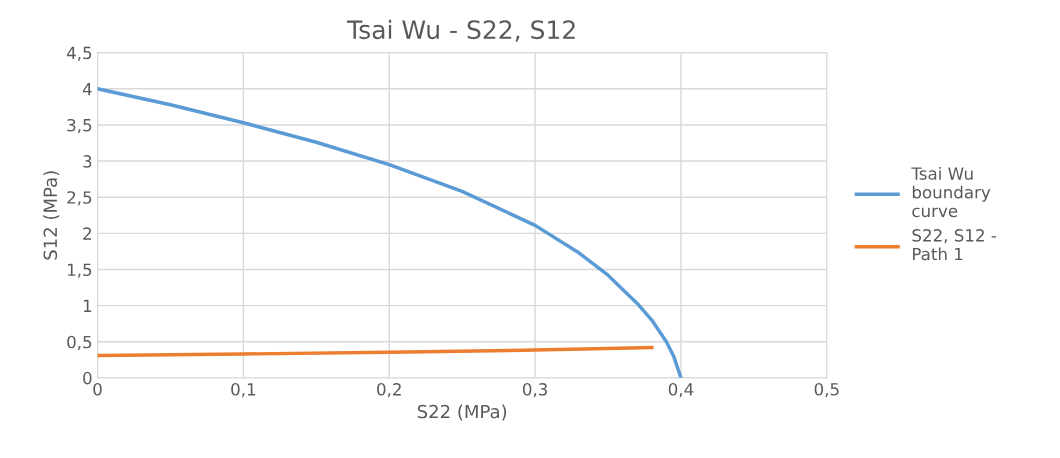 This screenshot has width=1060, height=458. What do you see at coordinates (951, 192) in the screenshot?
I see `legend-label: Tsai Wu boundary curve` at bounding box center [951, 192].